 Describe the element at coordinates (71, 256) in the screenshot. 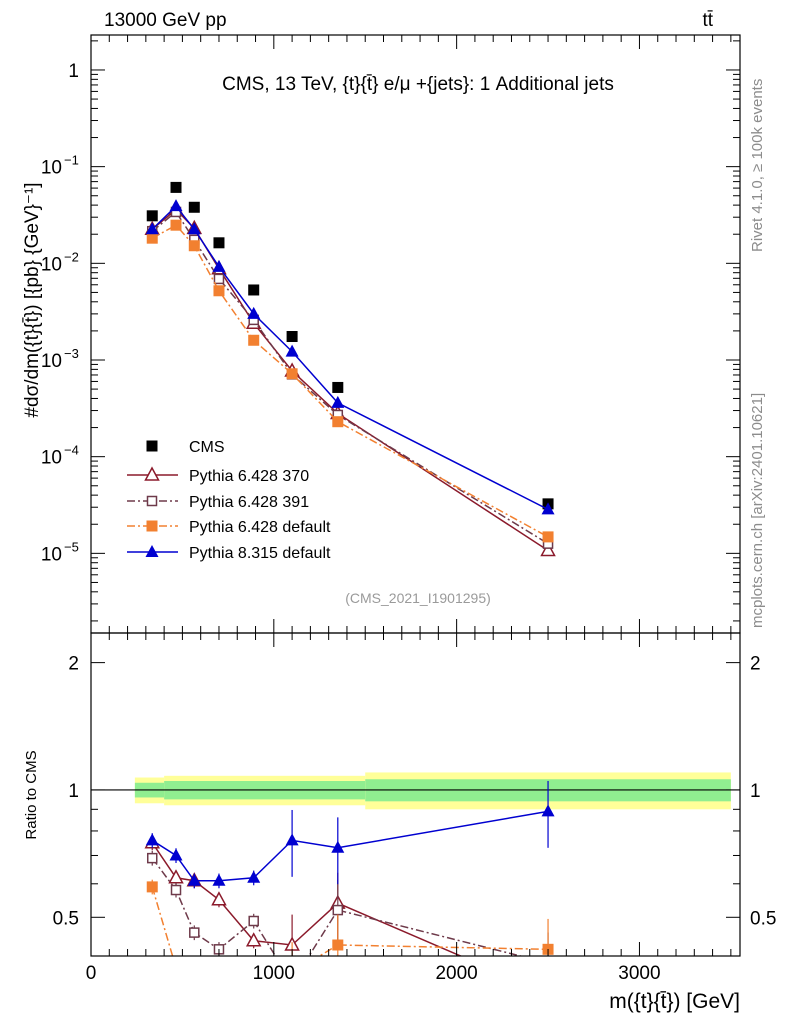

I see `y-tick-exponent: −2` at that location.